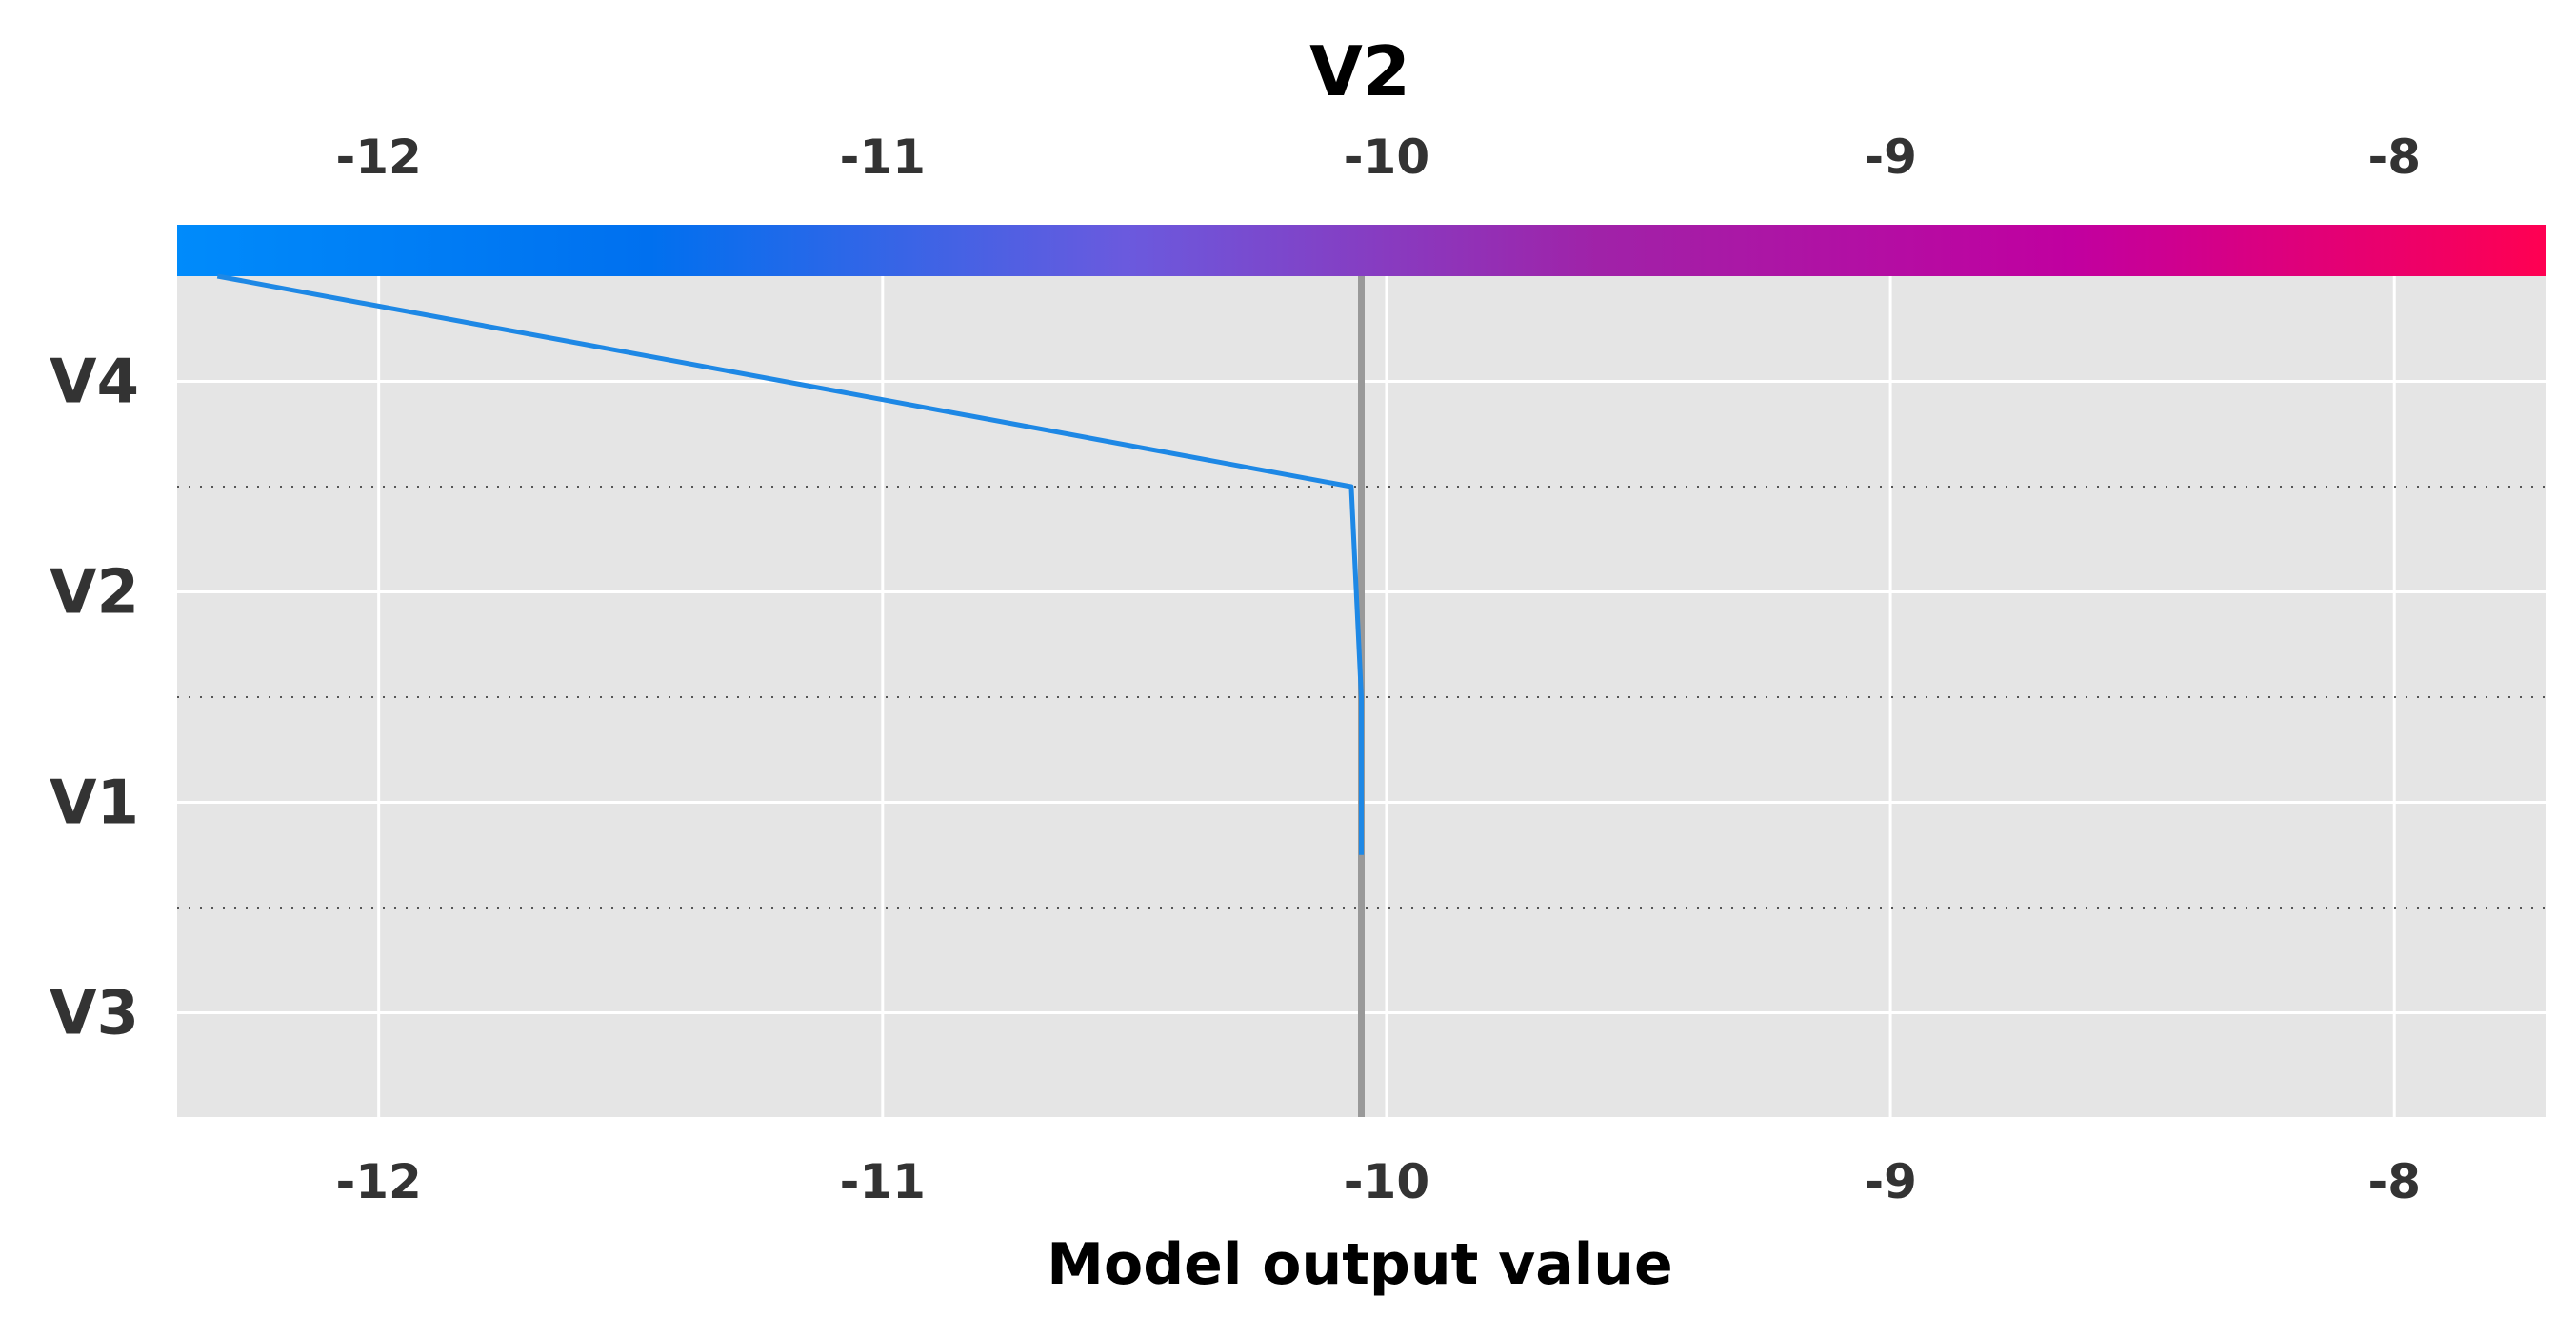  What do you see at coordinates (883, 1181) in the screenshot?
I see `x-tick-label-bottom-1: -11` at bounding box center [883, 1181].